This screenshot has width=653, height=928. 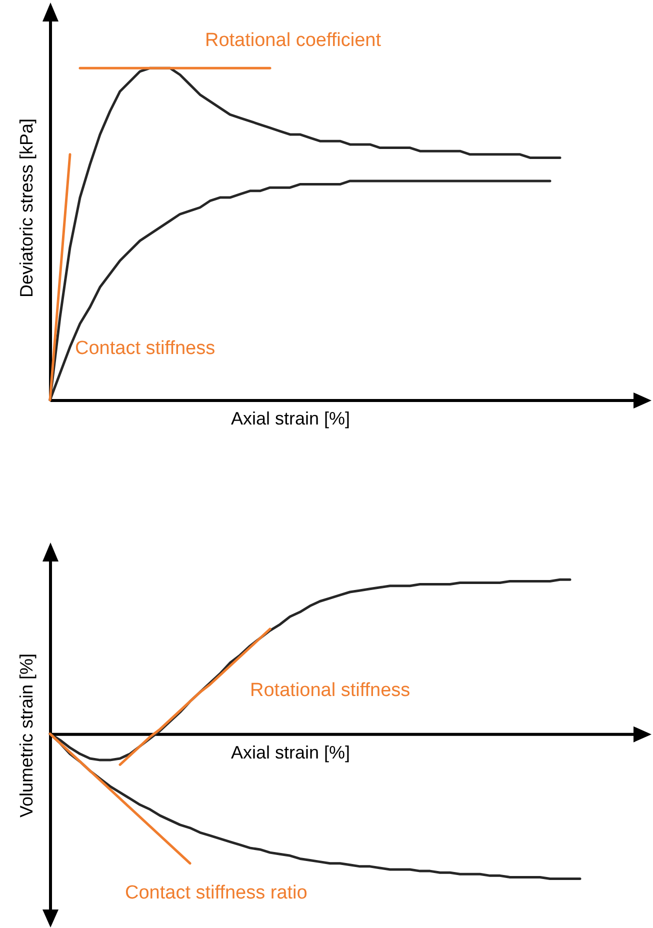 I want to click on series-label: Rotational coefficient, so click(x=293, y=41).